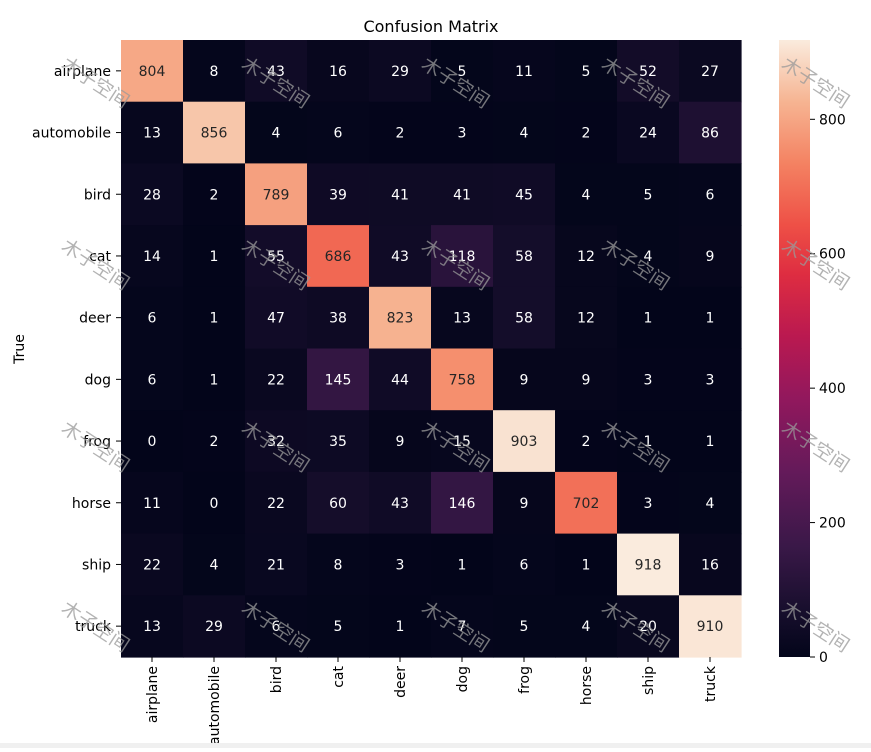 Image resolution: width=871 pixels, height=752 pixels. I want to click on x-tick-label-airplane: airplane, so click(153, 694).